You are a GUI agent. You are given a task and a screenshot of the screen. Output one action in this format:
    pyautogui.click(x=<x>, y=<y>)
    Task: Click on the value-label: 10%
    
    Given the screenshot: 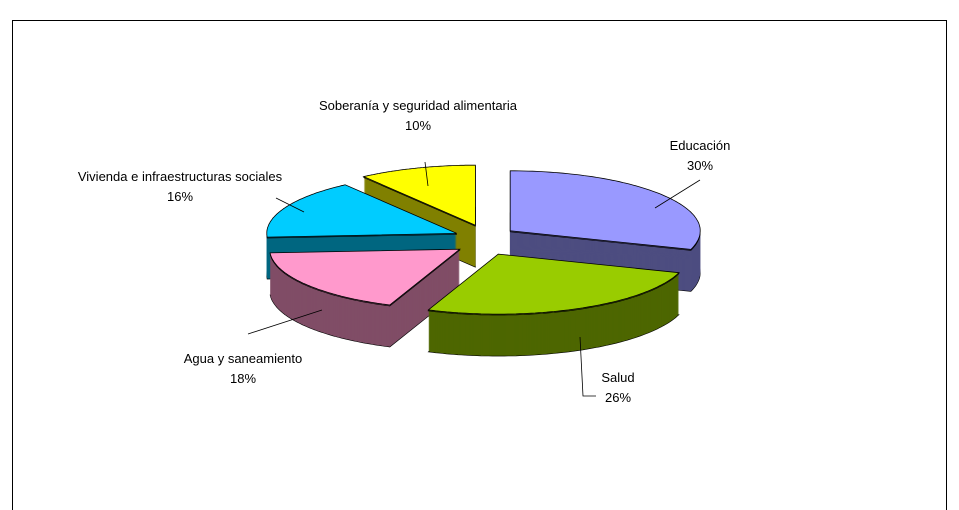 What is the action you would take?
    pyautogui.click(x=418, y=125)
    